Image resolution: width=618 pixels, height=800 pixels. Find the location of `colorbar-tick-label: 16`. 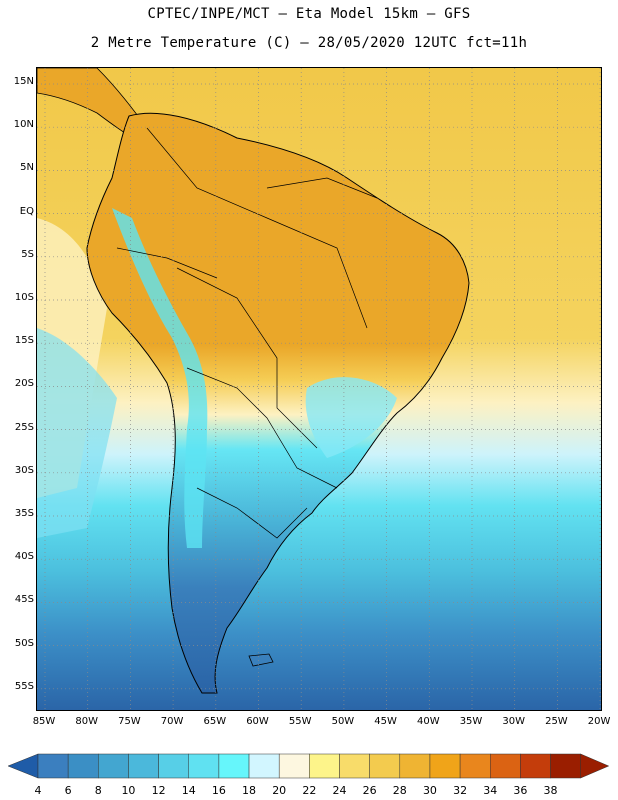

colorbar-tick-label: 16 is located at coordinates (218, 790).